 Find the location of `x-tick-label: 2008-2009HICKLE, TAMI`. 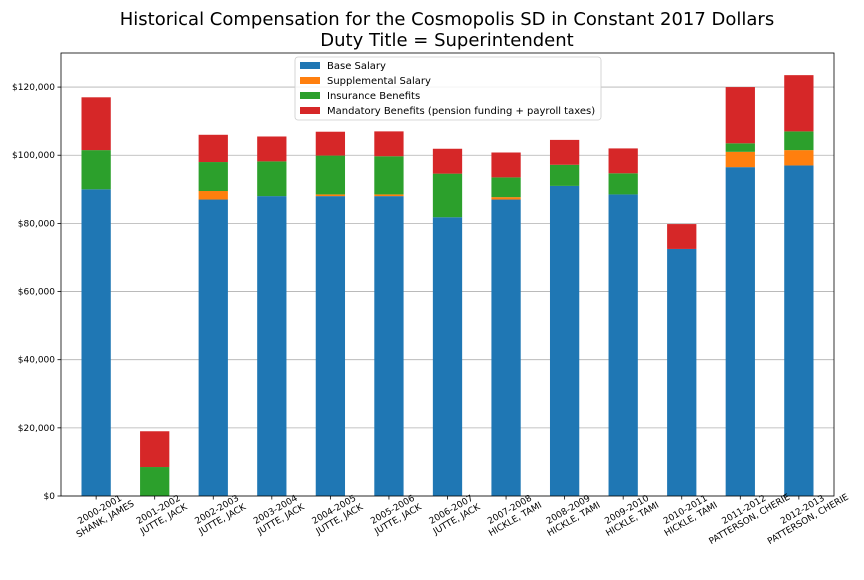

x-tick-label: 2008-2009HICKLE, TAMI is located at coordinates (571, 515).